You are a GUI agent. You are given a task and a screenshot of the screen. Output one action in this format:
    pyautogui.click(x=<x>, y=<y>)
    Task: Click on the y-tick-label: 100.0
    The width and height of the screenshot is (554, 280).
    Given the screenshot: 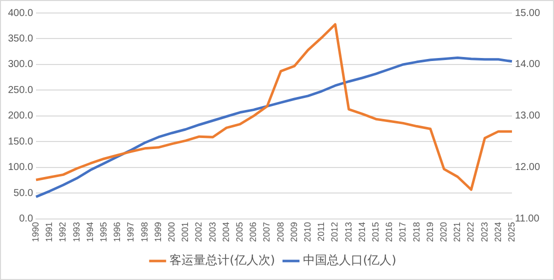 What is the action you would take?
    pyautogui.click(x=21, y=168)
    